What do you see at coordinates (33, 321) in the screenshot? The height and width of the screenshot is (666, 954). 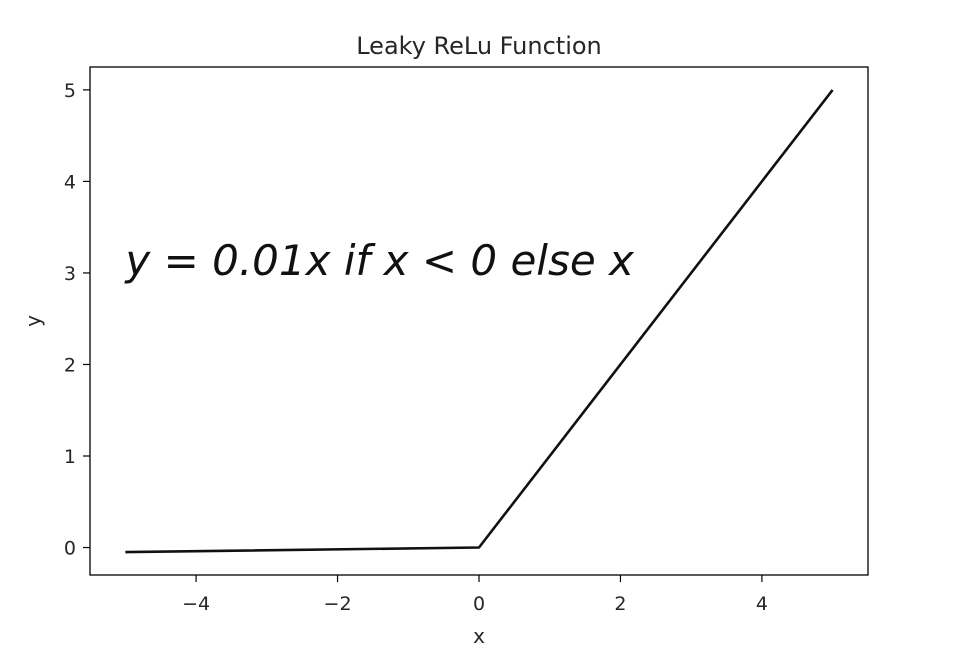 I see `y-axis-label: y` at bounding box center [33, 321].